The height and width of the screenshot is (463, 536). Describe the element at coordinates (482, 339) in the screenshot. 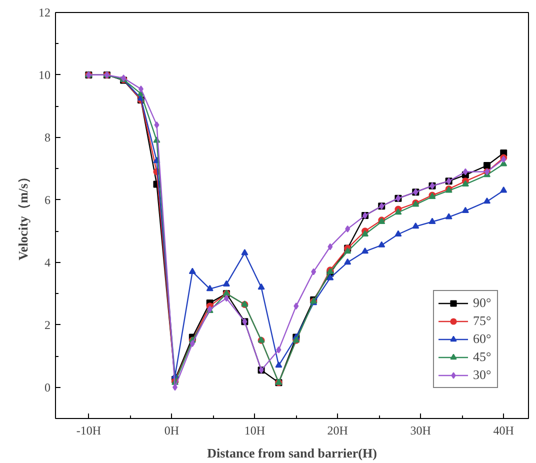

I see `legend-label: 60°` at that location.